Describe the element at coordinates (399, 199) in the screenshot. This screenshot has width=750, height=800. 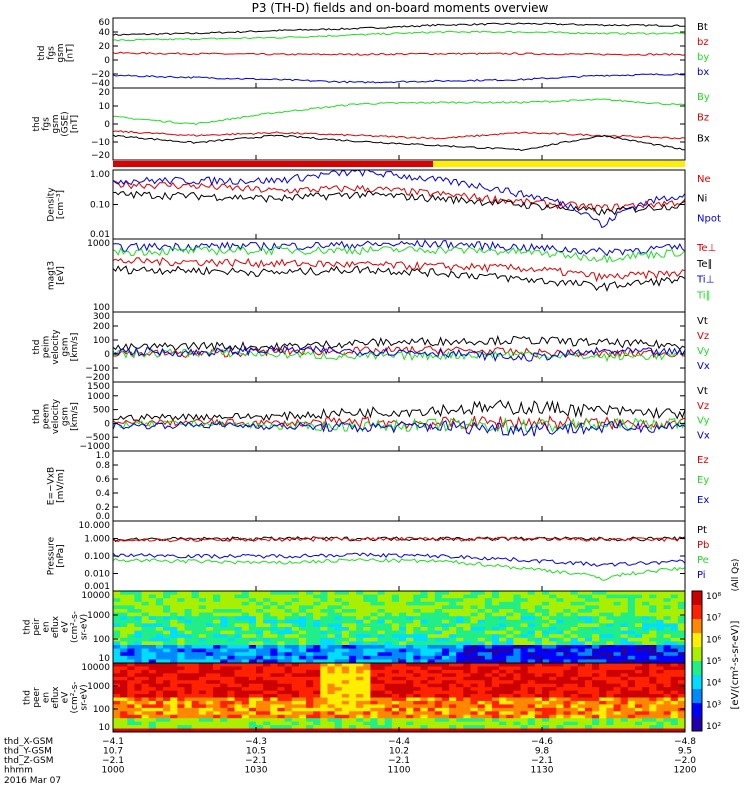
I see `series-line-Npot` at that location.